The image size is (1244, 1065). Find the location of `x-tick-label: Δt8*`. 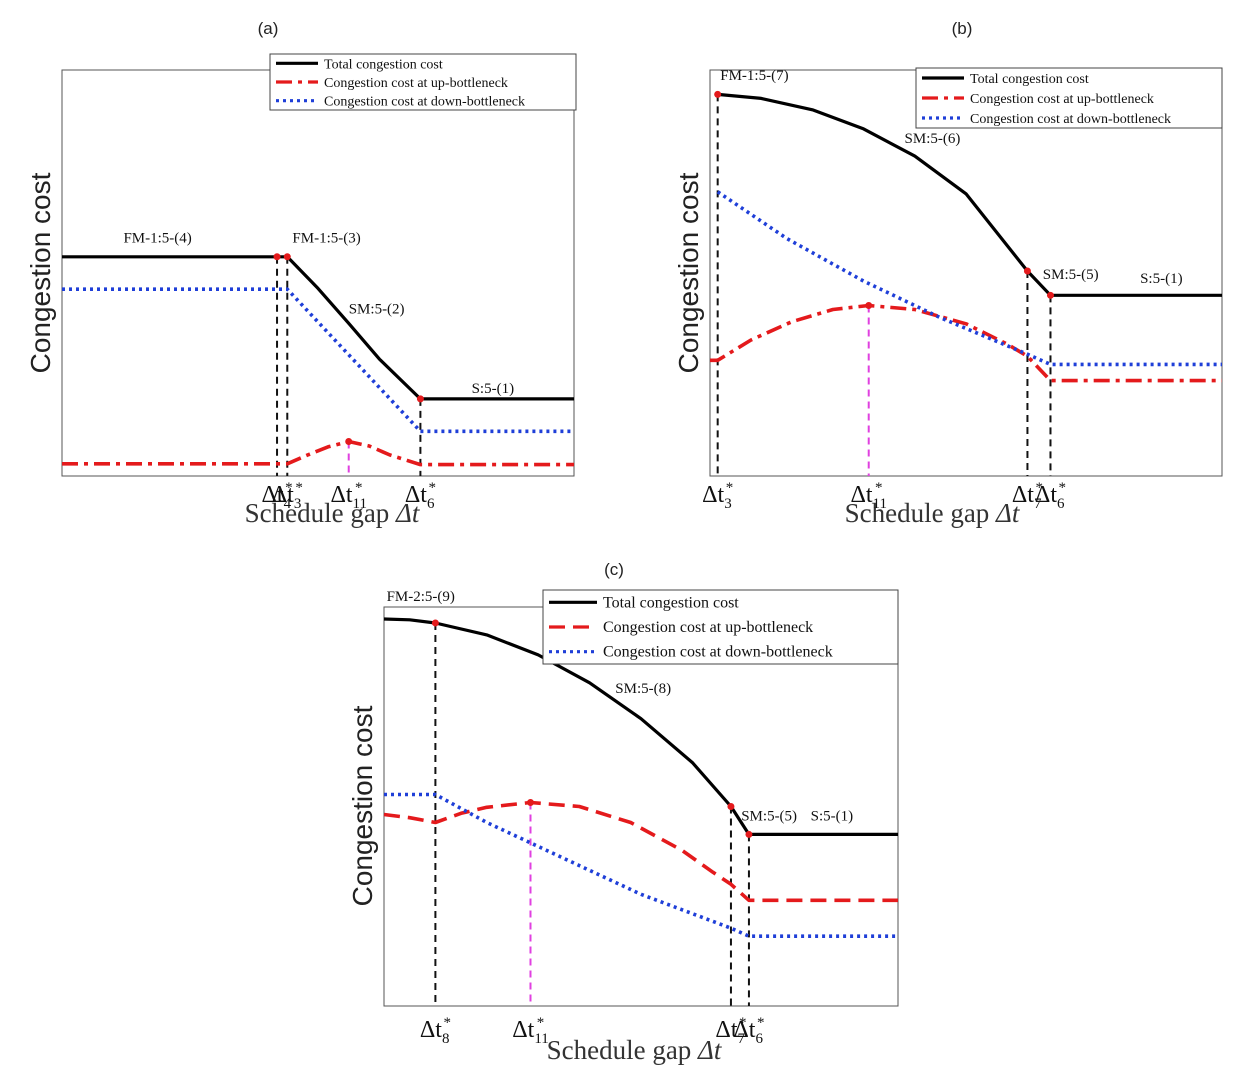

x-tick-label: Δt8* is located at coordinates (435, 1031).